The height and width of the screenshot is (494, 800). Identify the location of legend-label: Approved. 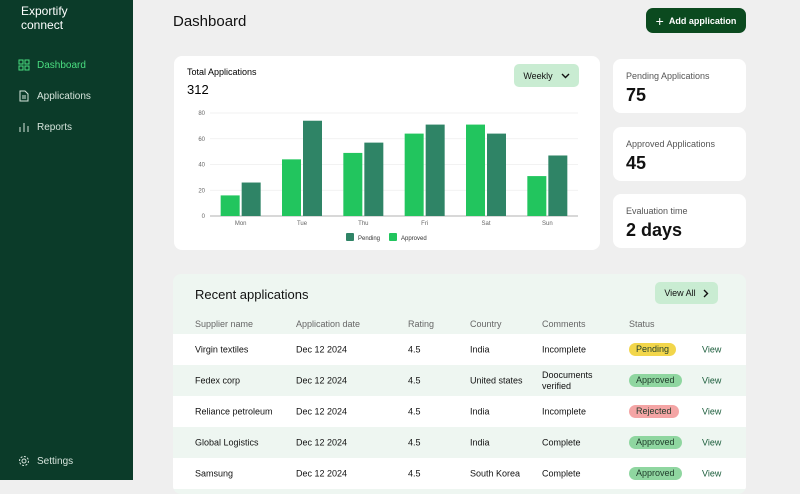
(414, 239).